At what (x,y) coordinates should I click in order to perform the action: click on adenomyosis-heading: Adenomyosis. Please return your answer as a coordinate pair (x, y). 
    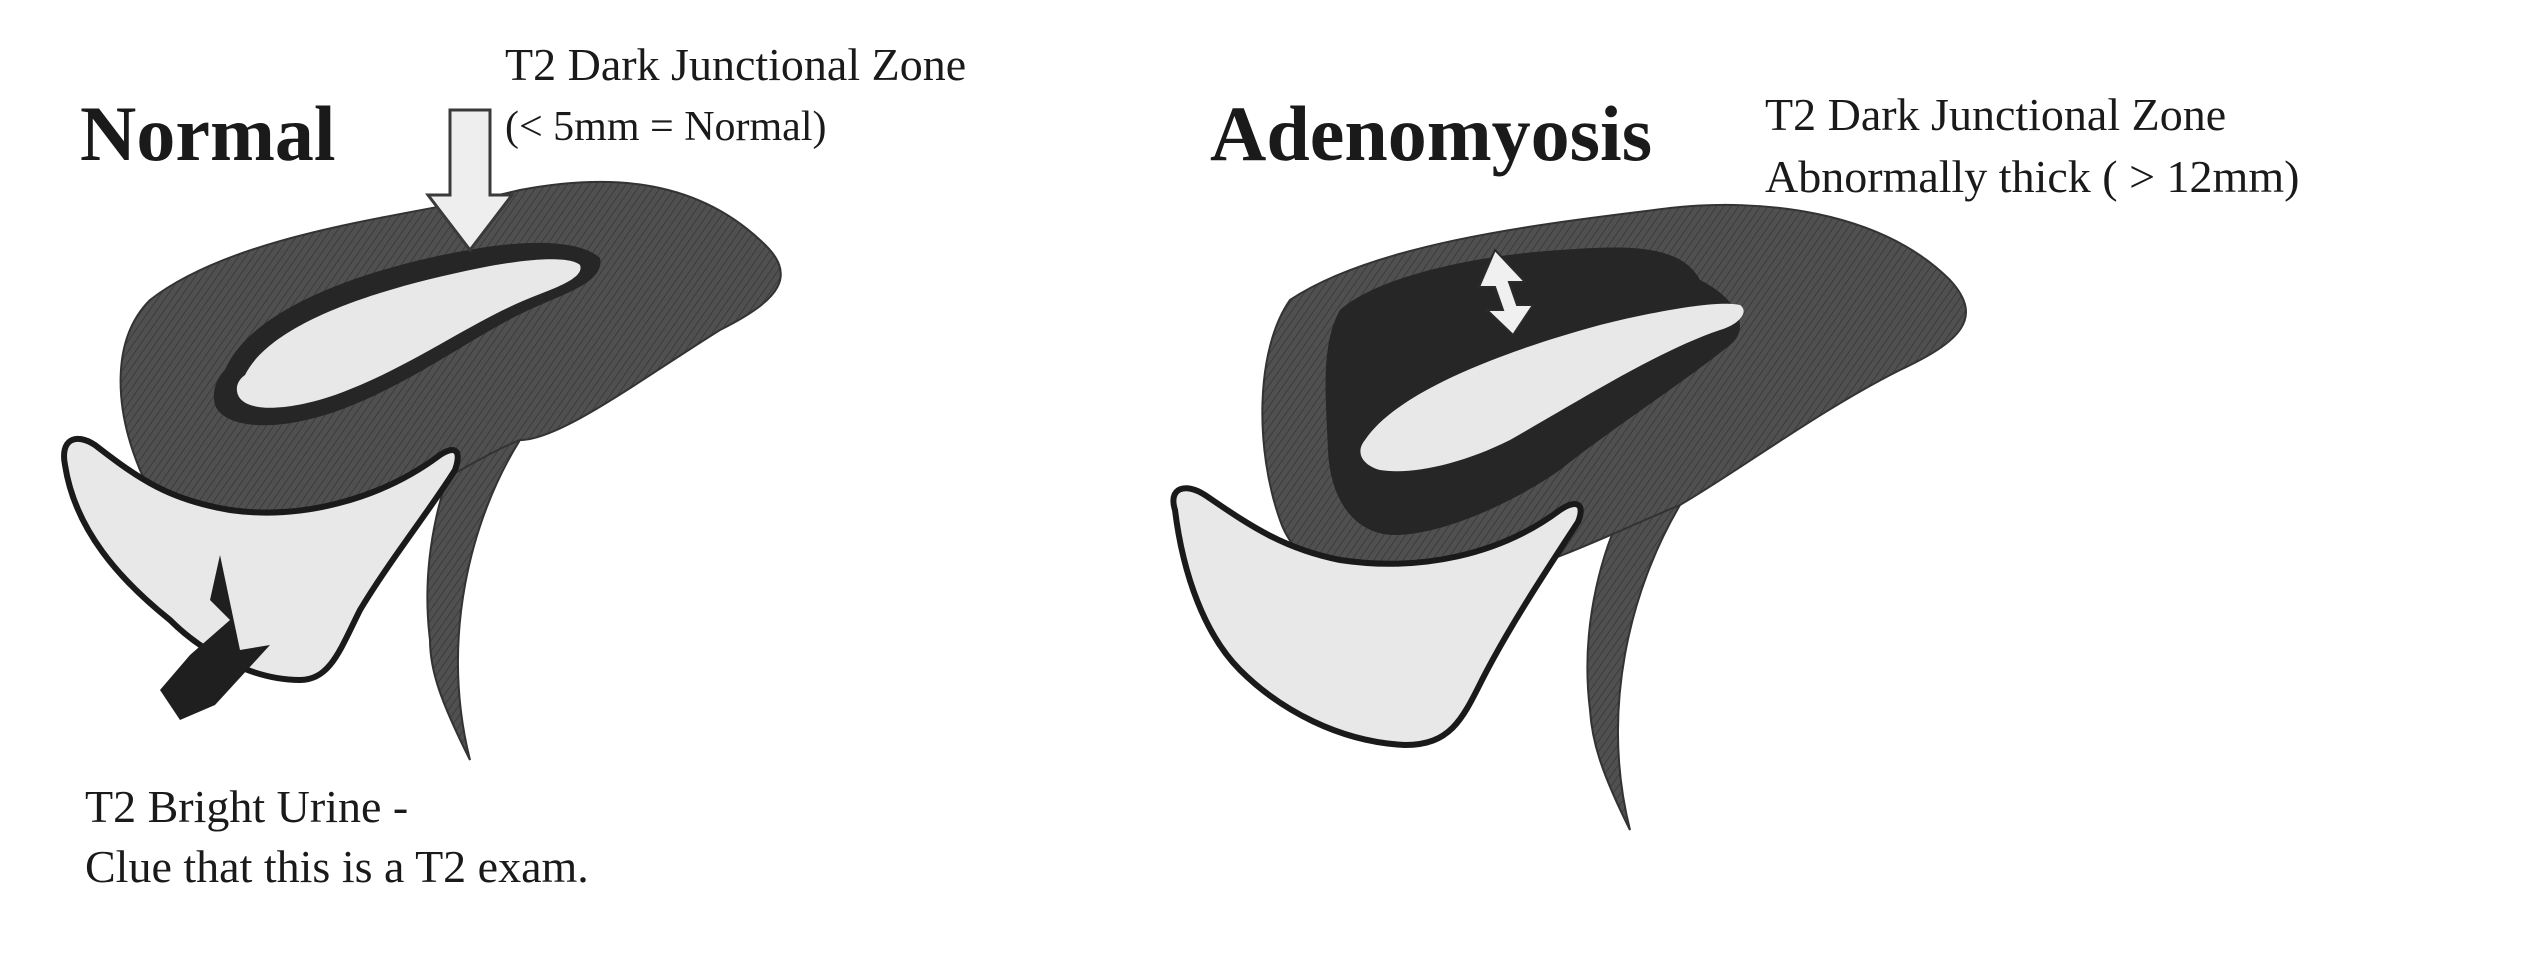
    Looking at the image, I should click on (1431, 133).